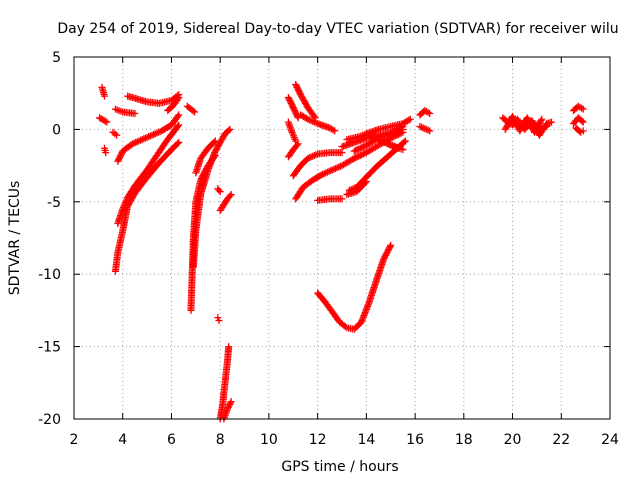  I want to click on series-arc-14.8, so click(388, 143).